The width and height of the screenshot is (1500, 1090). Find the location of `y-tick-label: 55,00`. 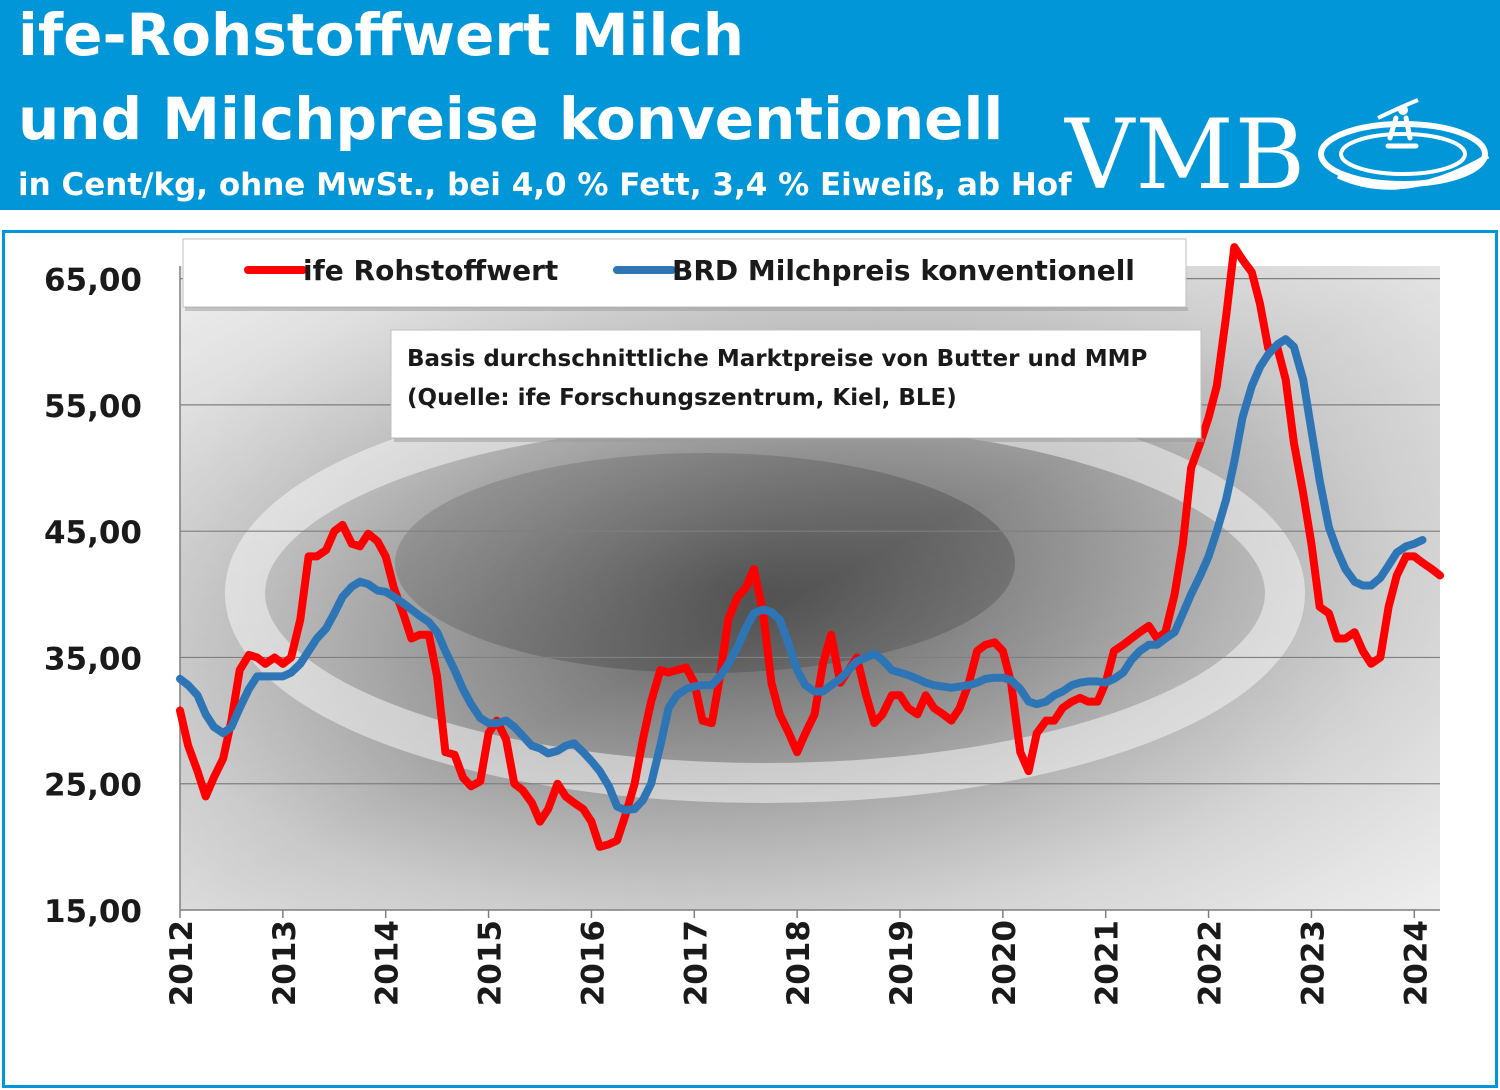

y-tick-label: 55,00 is located at coordinates (93, 407).